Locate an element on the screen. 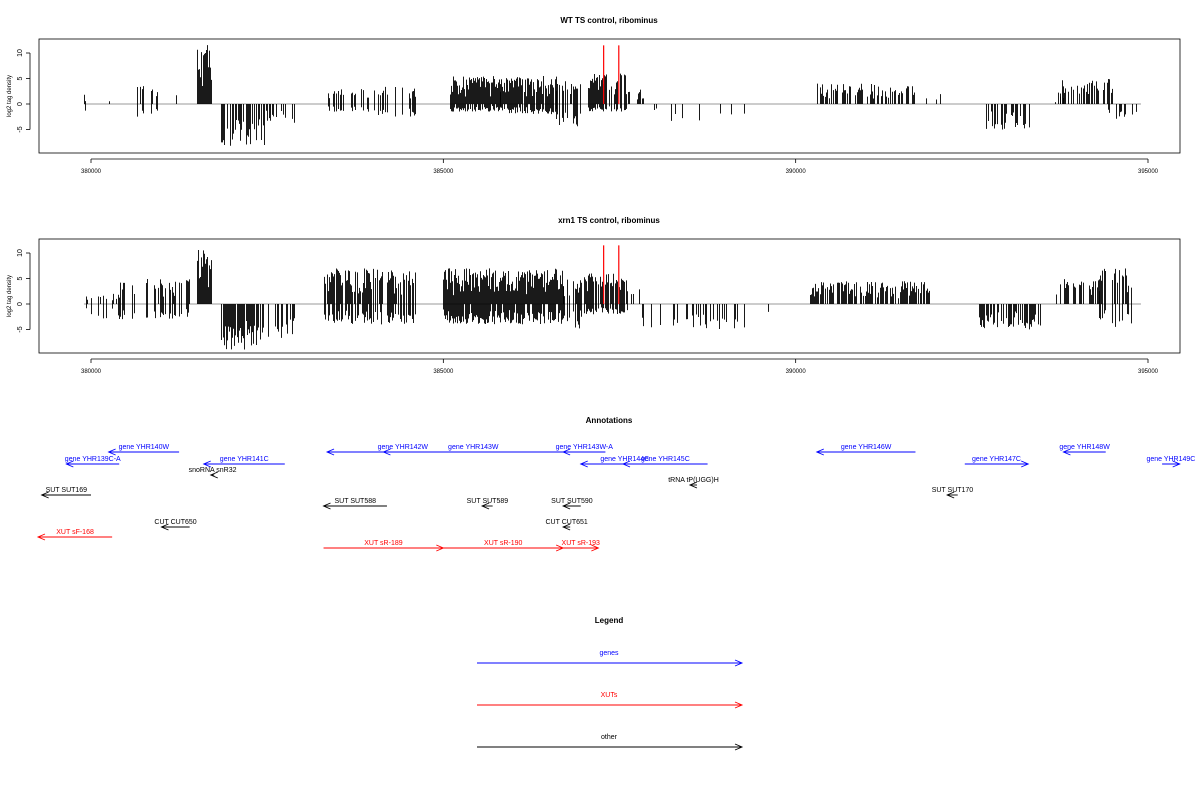 The image size is (1200, 800). annotation-label: SUT SUT588 is located at coordinates (356, 501).